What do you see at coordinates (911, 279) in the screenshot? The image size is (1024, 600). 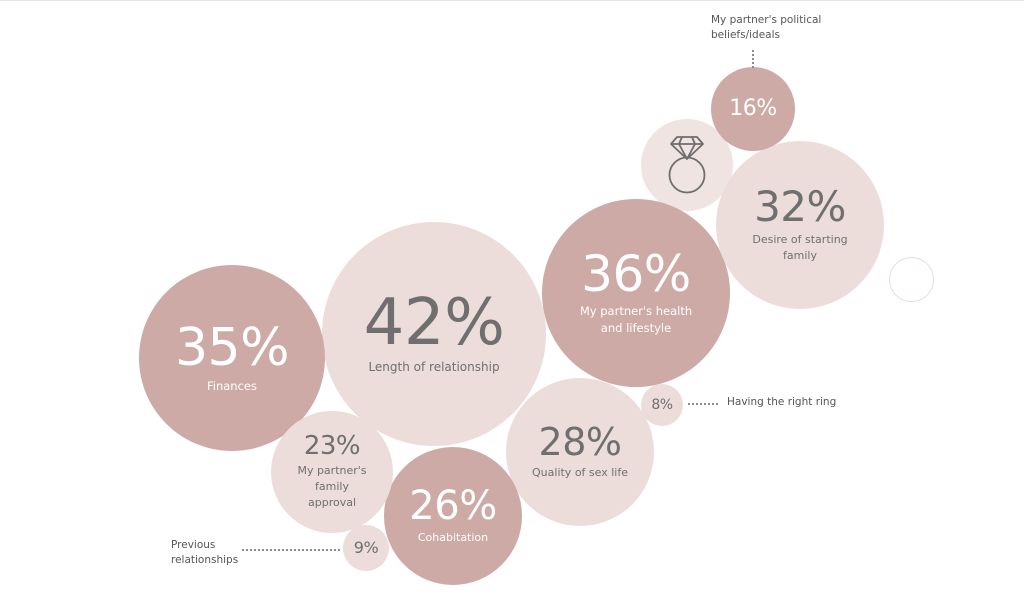 I see `empty-outline-bubble` at bounding box center [911, 279].